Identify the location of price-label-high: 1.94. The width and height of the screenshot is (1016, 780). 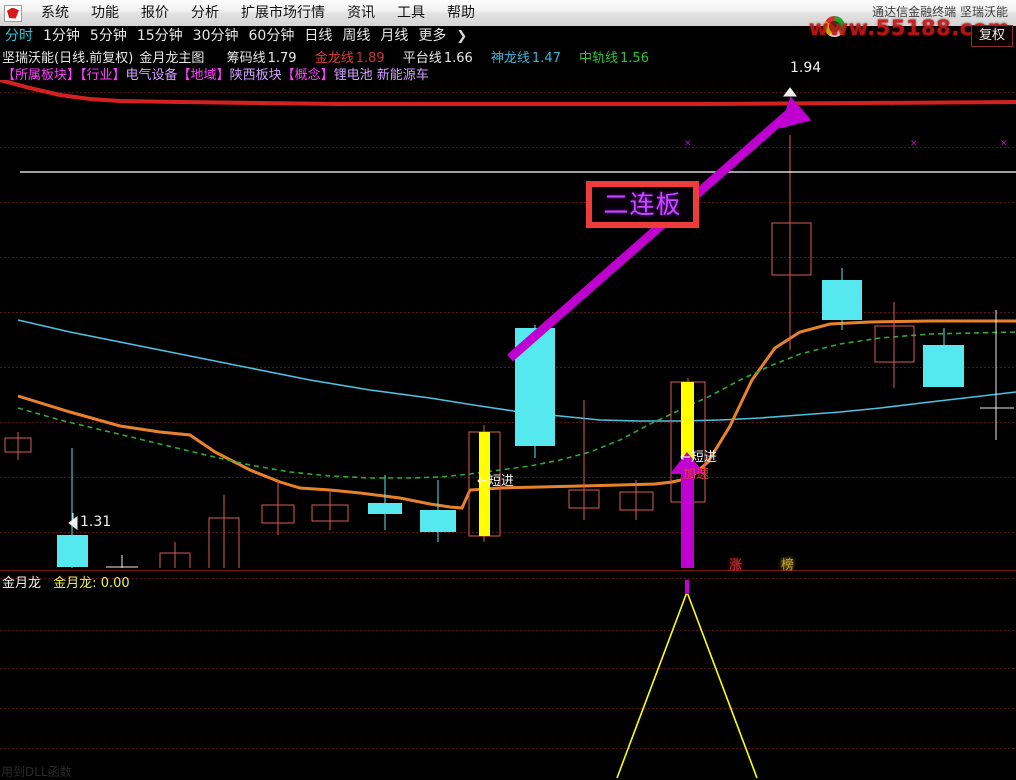
(806, 68).